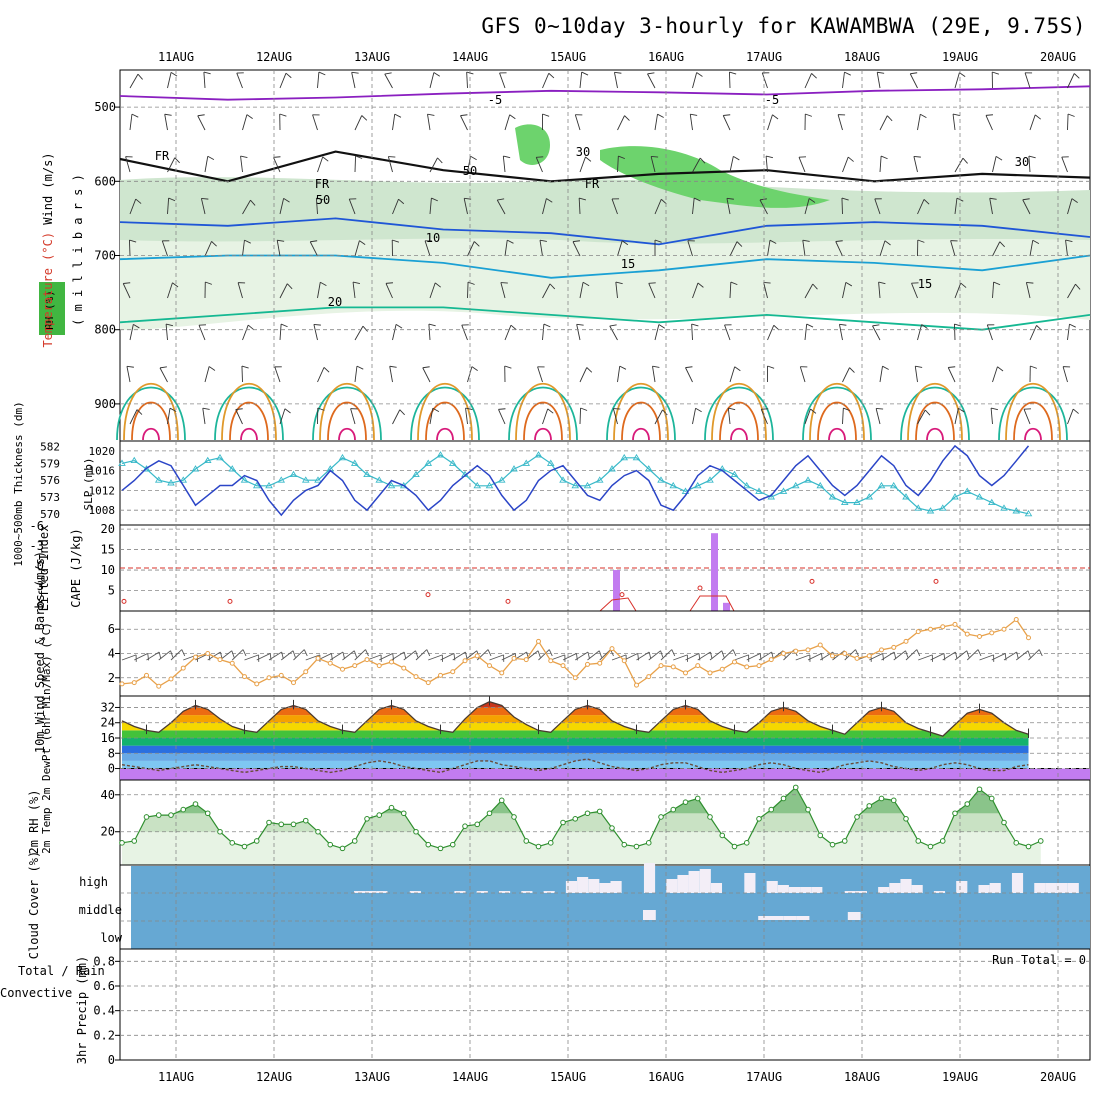 This screenshot has width=1100, height=1100. Describe the element at coordinates (715, 177) in the screenshot. I see `rh-saturated-patch` at that location.